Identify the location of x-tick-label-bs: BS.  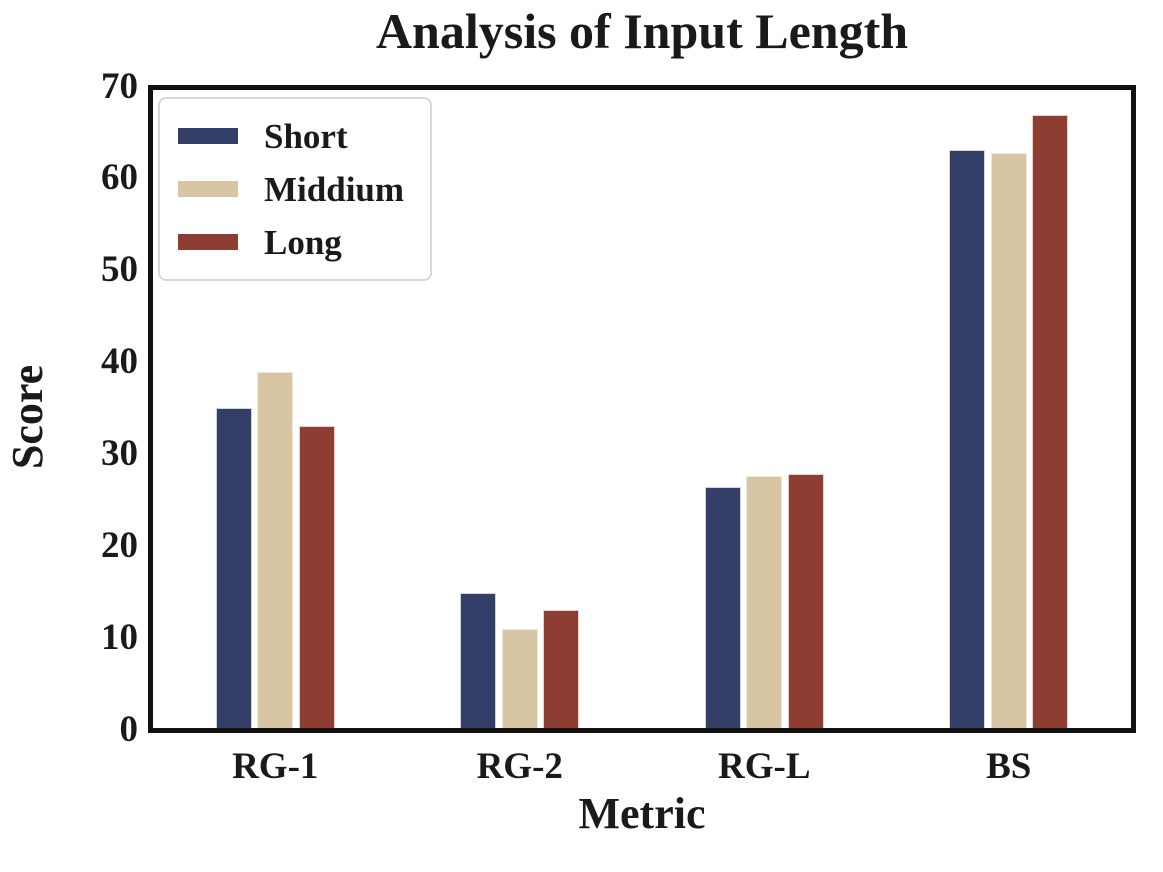
(1009, 766).